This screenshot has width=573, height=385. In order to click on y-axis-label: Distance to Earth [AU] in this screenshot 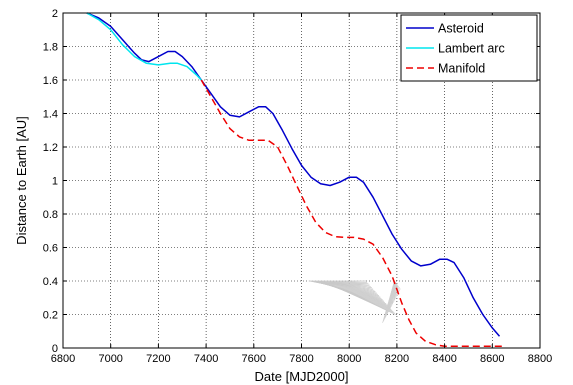, I will do `click(21, 180)`.